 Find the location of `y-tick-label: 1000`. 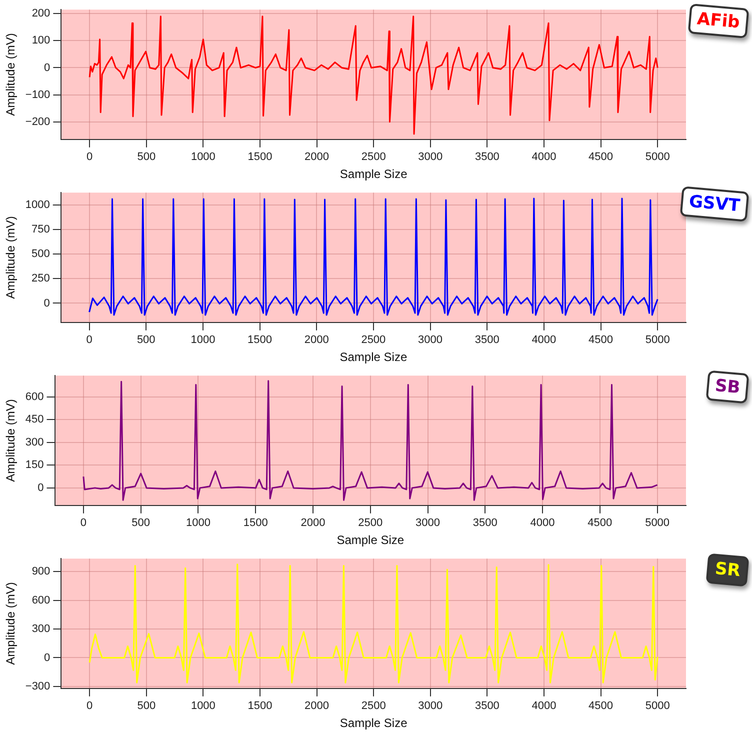

y-tick-label: 1000 is located at coordinates (37, 204).